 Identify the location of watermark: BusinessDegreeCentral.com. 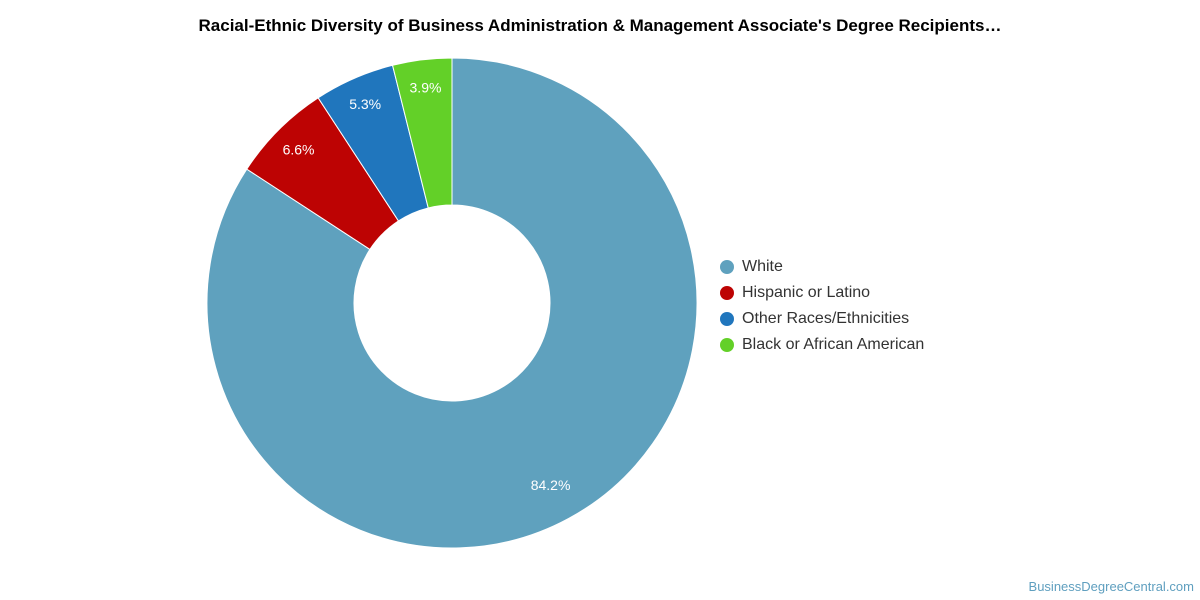
(1111, 586).